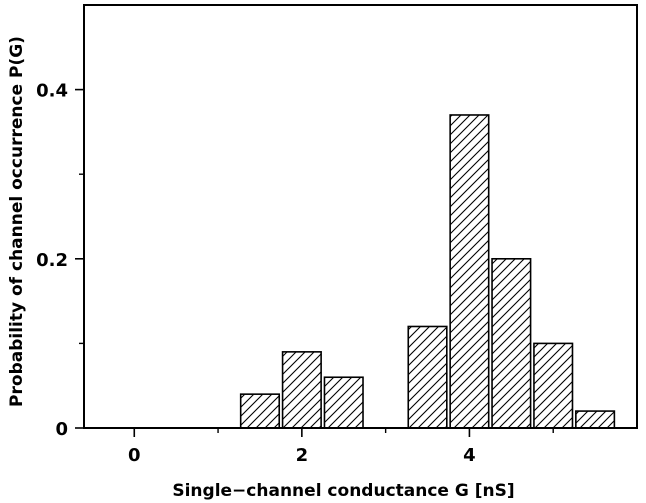 This screenshot has width=646, height=503. Describe the element at coordinates (469, 455) in the screenshot. I see `x-tick-label: 4` at that location.